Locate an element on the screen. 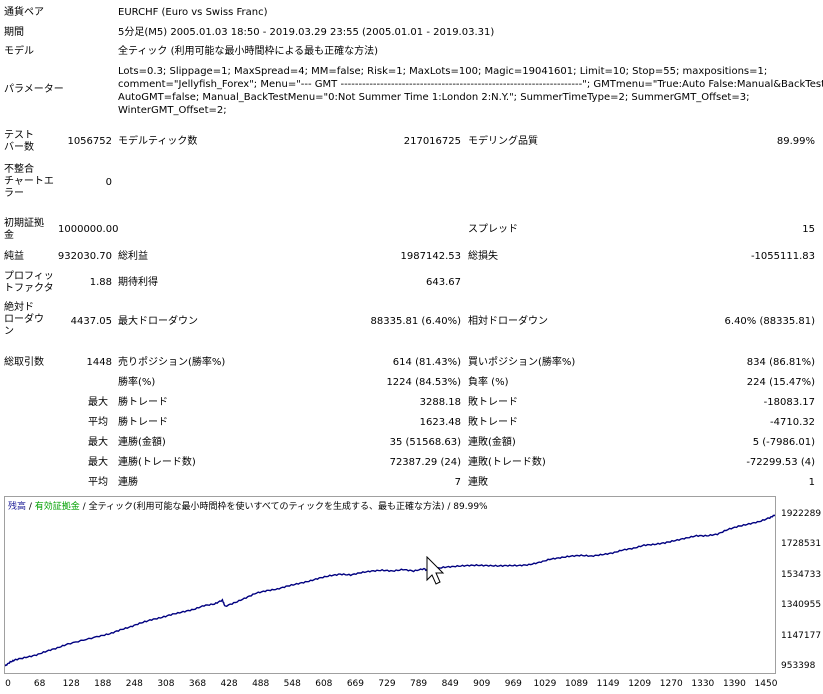 The image size is (823, 694). reldd-value: 6.40% (88335.81) is located at coordinates (769, 321).